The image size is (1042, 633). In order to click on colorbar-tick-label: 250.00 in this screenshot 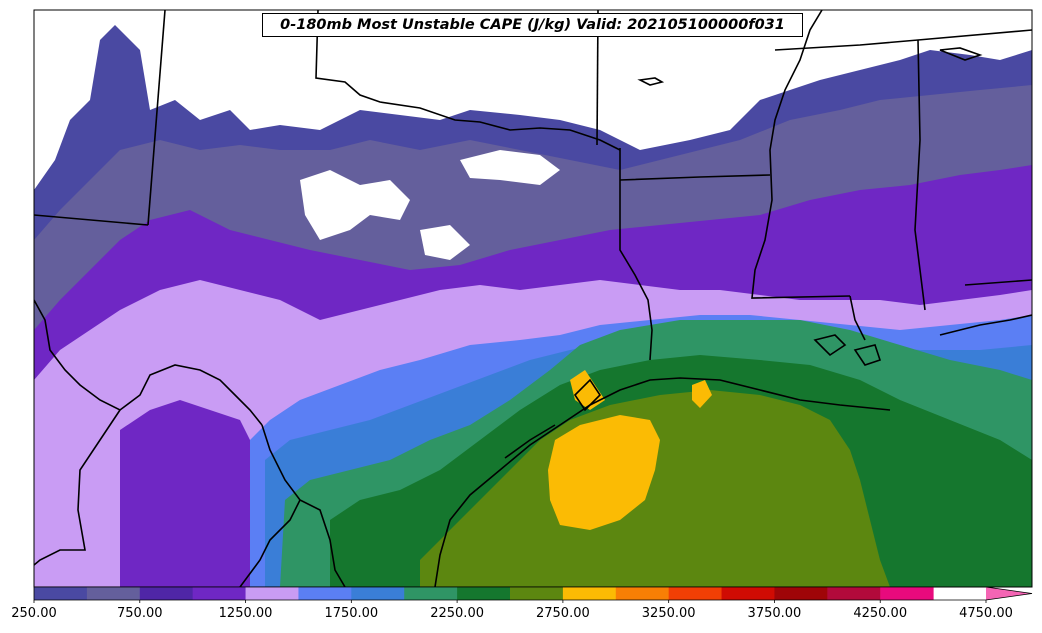, I will do `click(34, 613)`.